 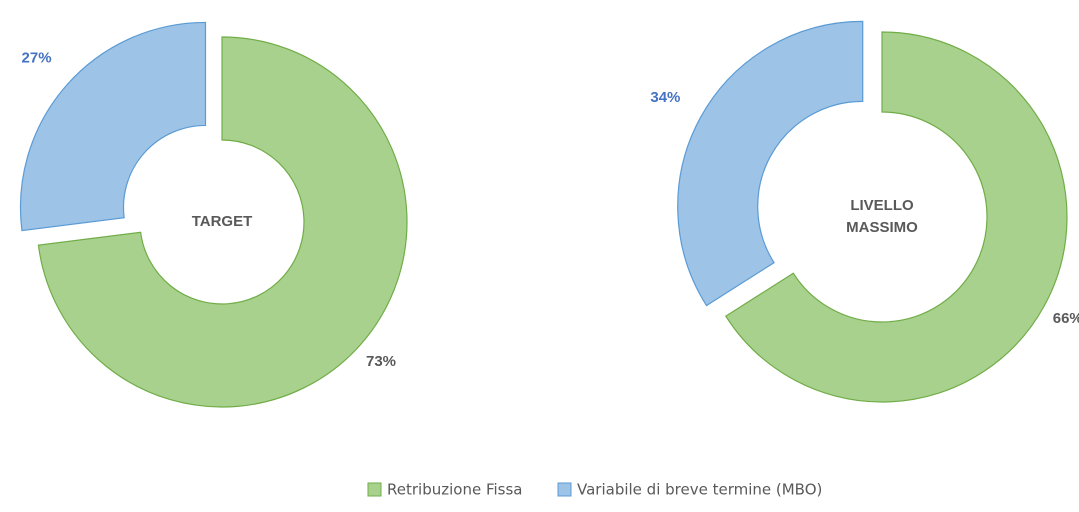 I want to click on center-label: LIVELLO MASSIMO, so click(x=882, y=216).